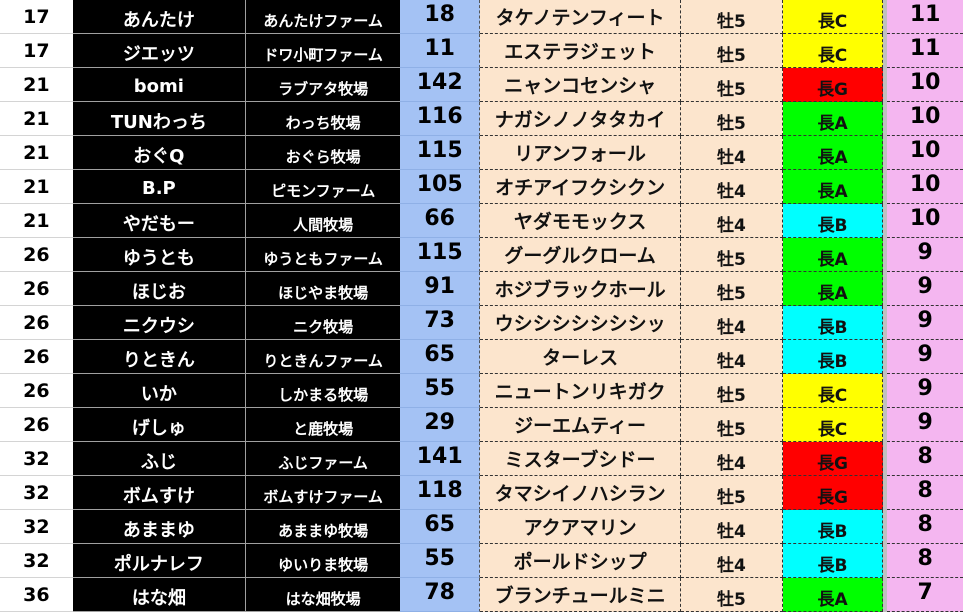  I want to click on rank-cell: 32, so click(36, 493).